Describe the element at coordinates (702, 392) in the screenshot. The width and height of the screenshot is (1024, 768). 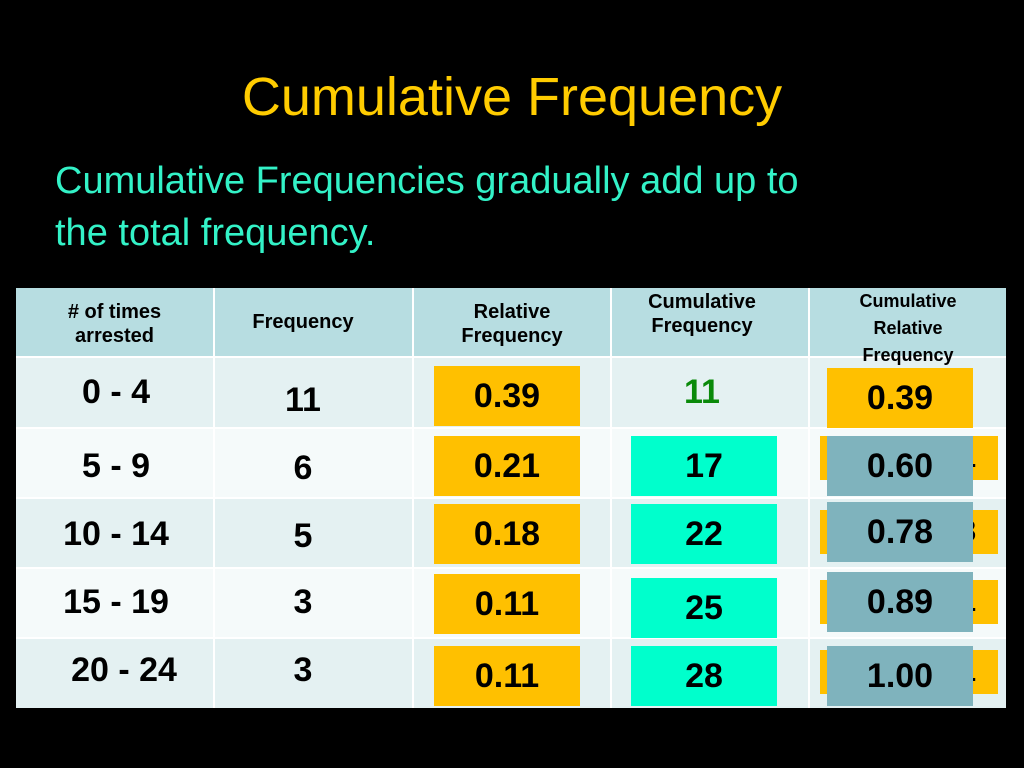
I see `cell-cumulative-frequency: 11` at that location.